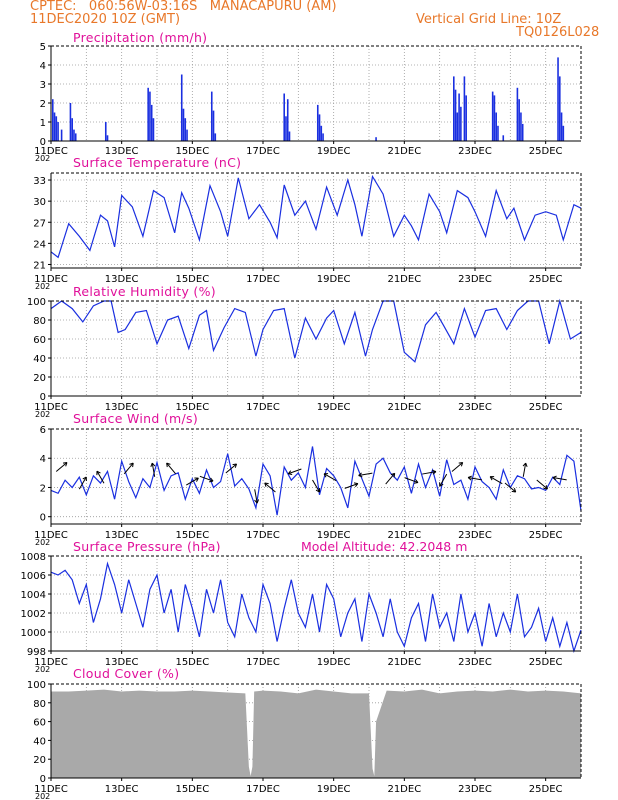 This screenshot has width=618, height=800. I want to click on y-tick-label: 1006, so click(33, 576).